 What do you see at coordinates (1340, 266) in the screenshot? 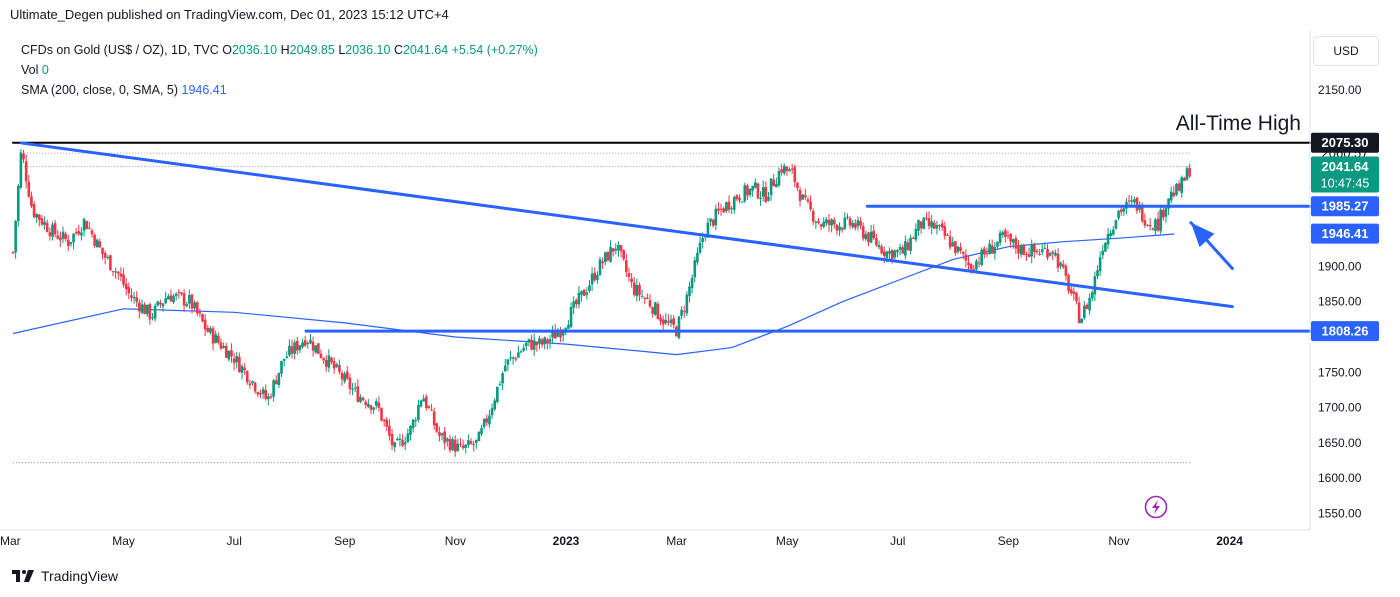
I see `y-tick-label: 1900.00` at bounding box center [1340, 266].